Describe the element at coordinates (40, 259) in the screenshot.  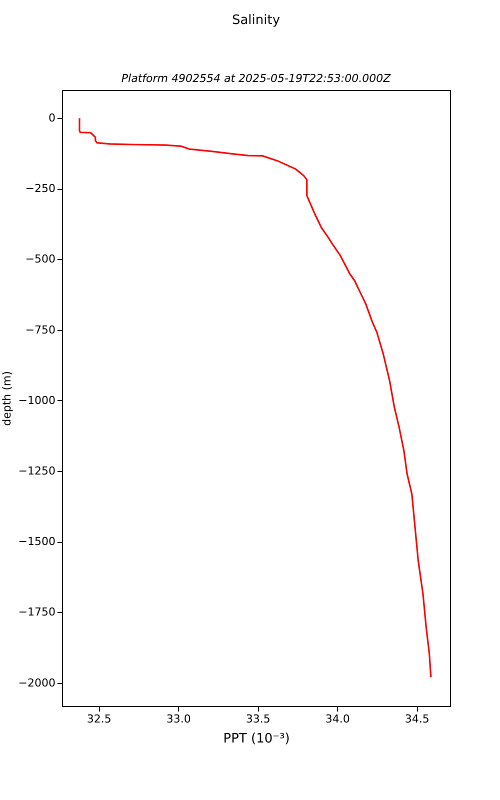
I see `y-tick-label: −500` at that location.